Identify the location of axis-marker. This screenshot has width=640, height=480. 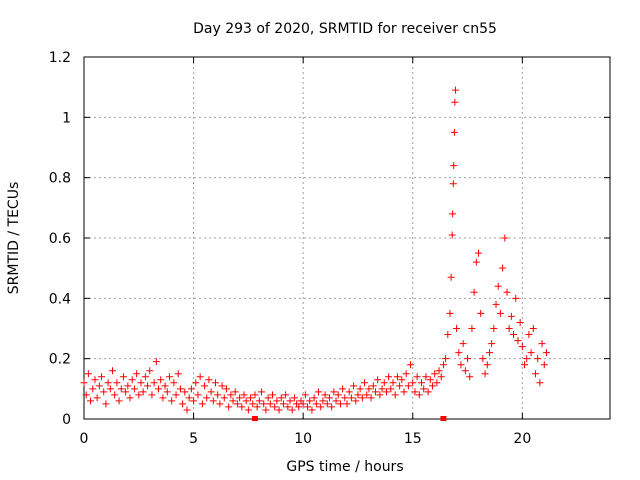
(254, 418).